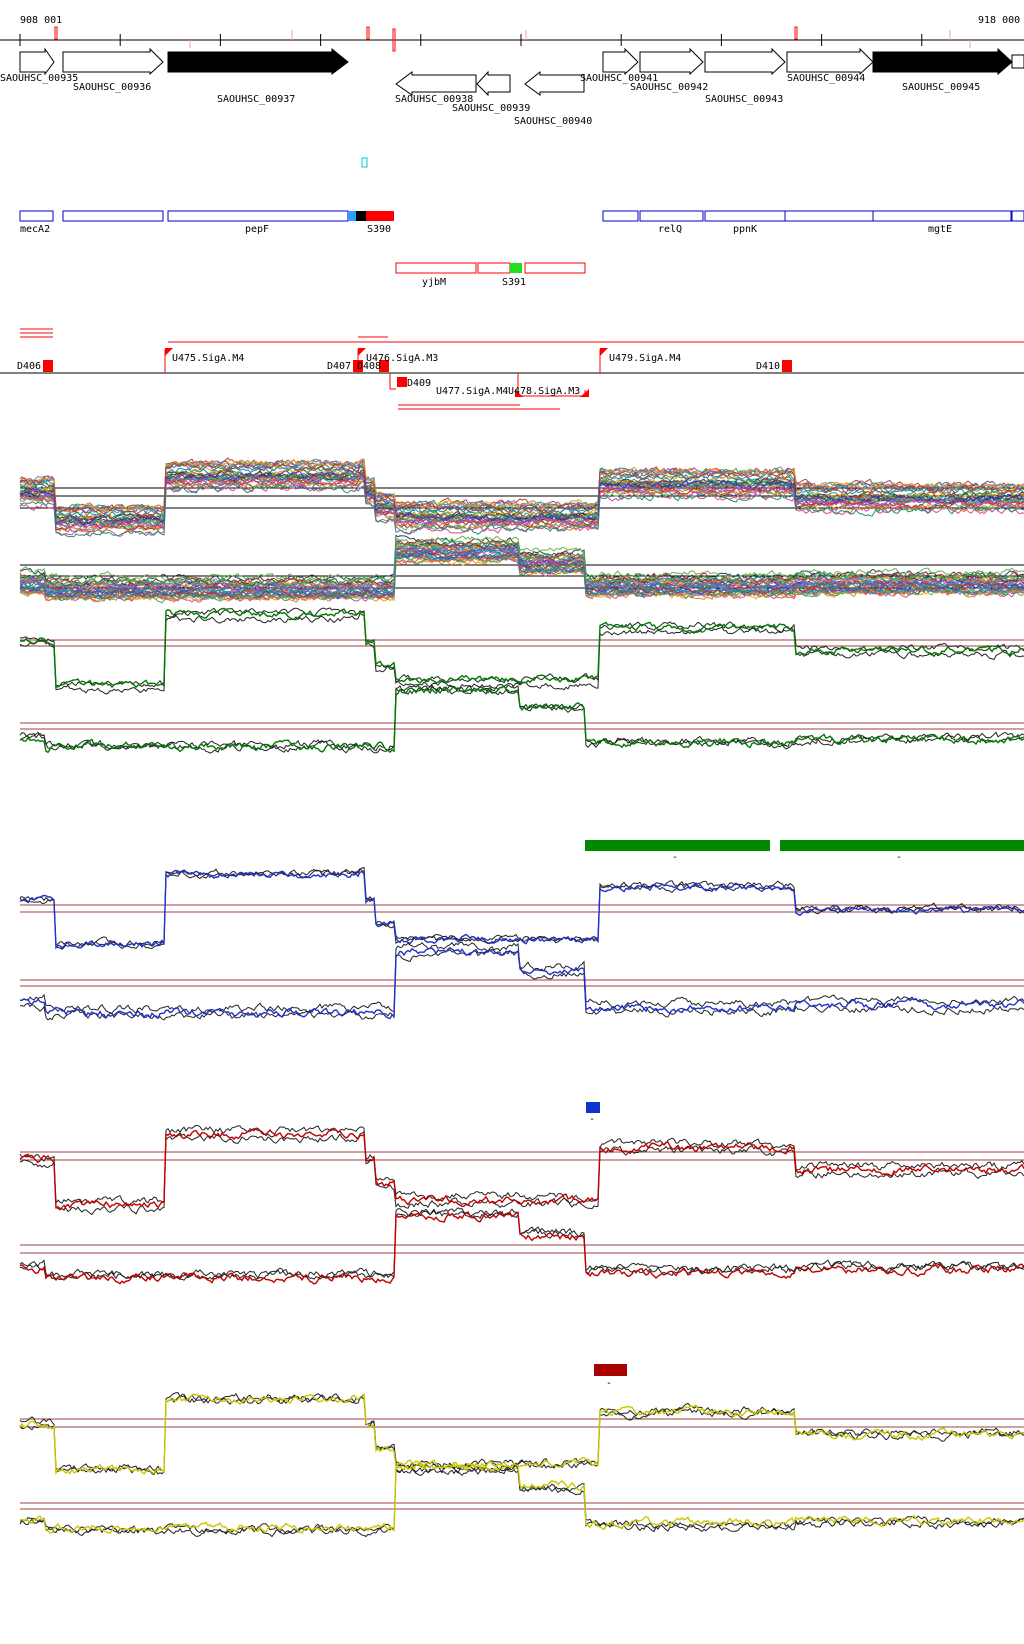  I want to click on annotation-label: pepF, so click(257, 229).